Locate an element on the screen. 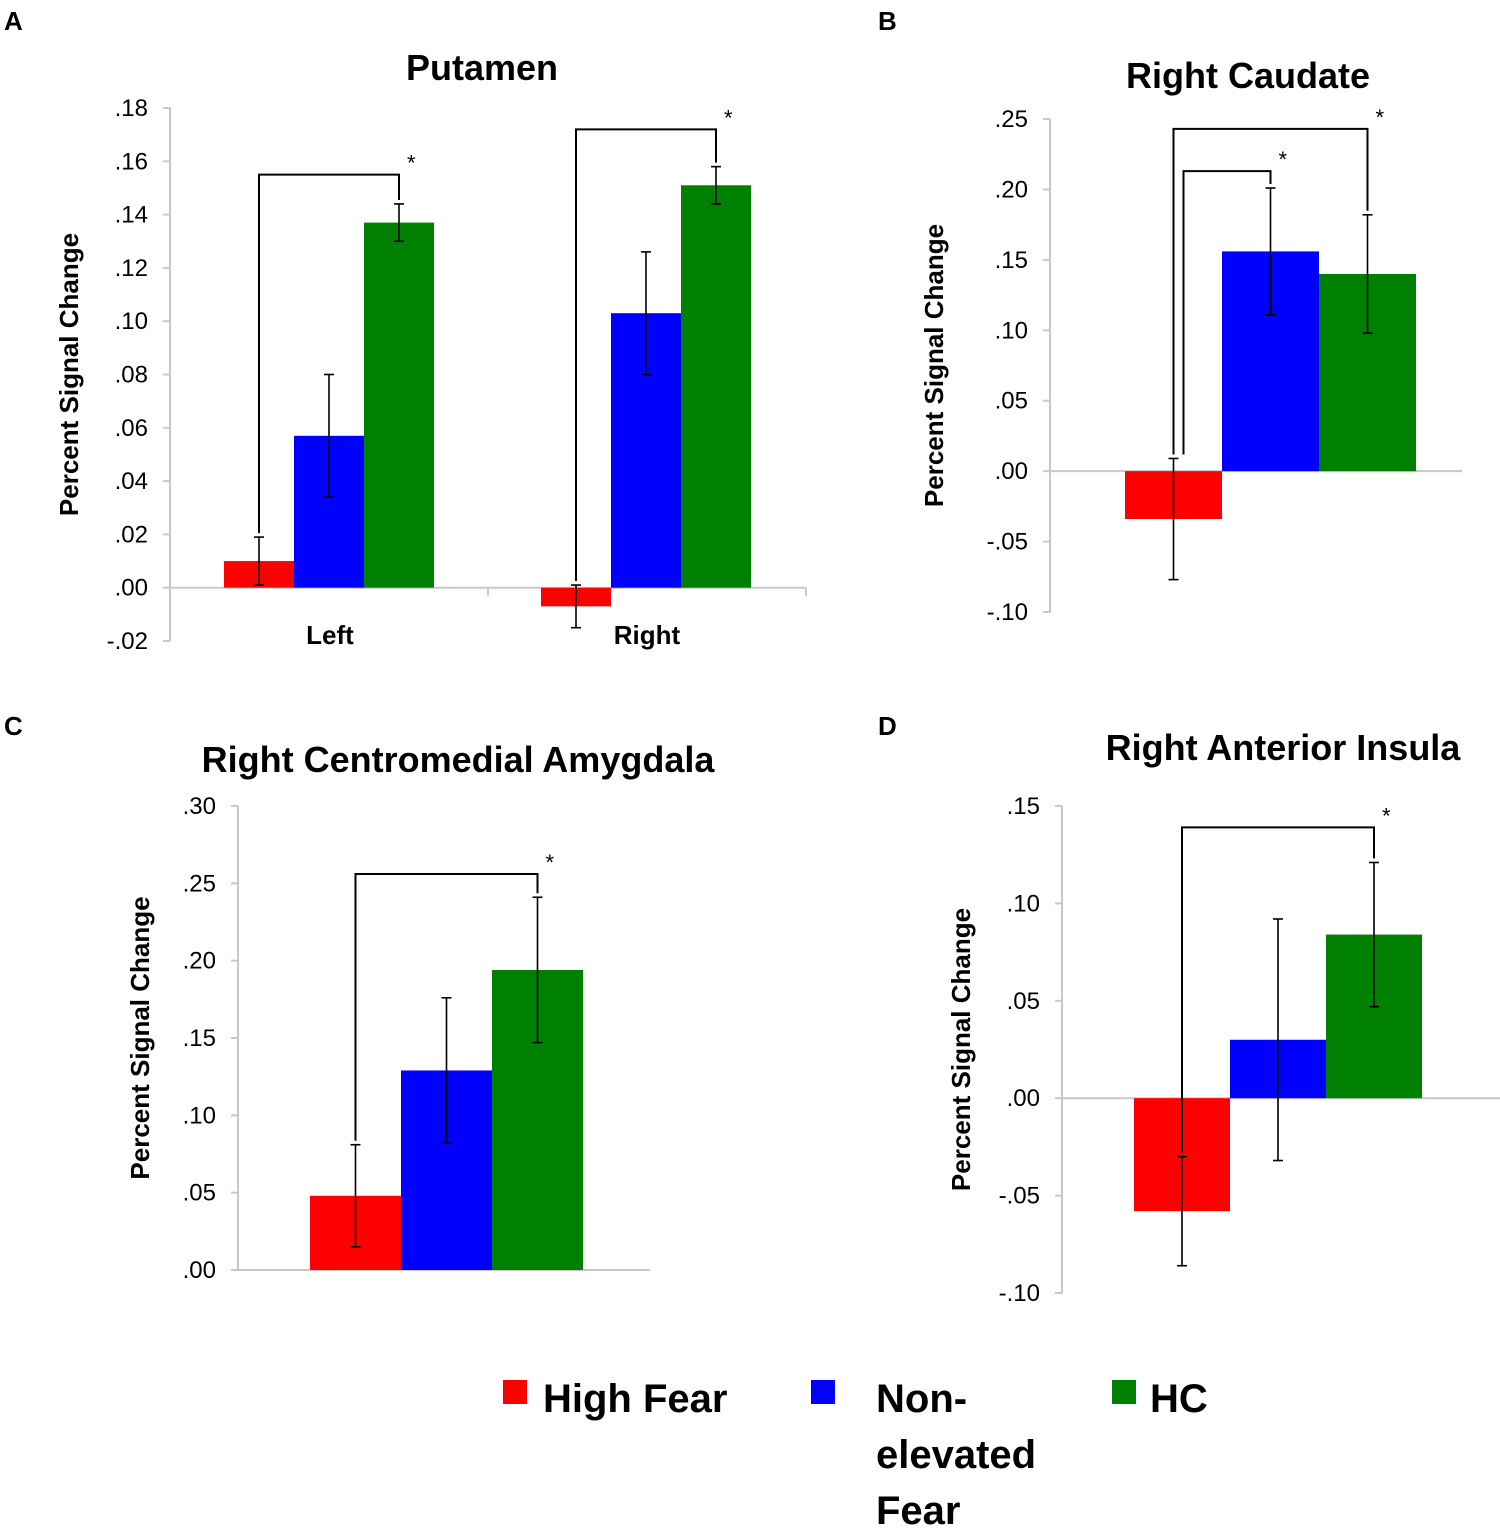 Image resolution: width=1500 pixels, height=1529 pixels. y-tick-label: .06 is located at coordinates (131, 428).